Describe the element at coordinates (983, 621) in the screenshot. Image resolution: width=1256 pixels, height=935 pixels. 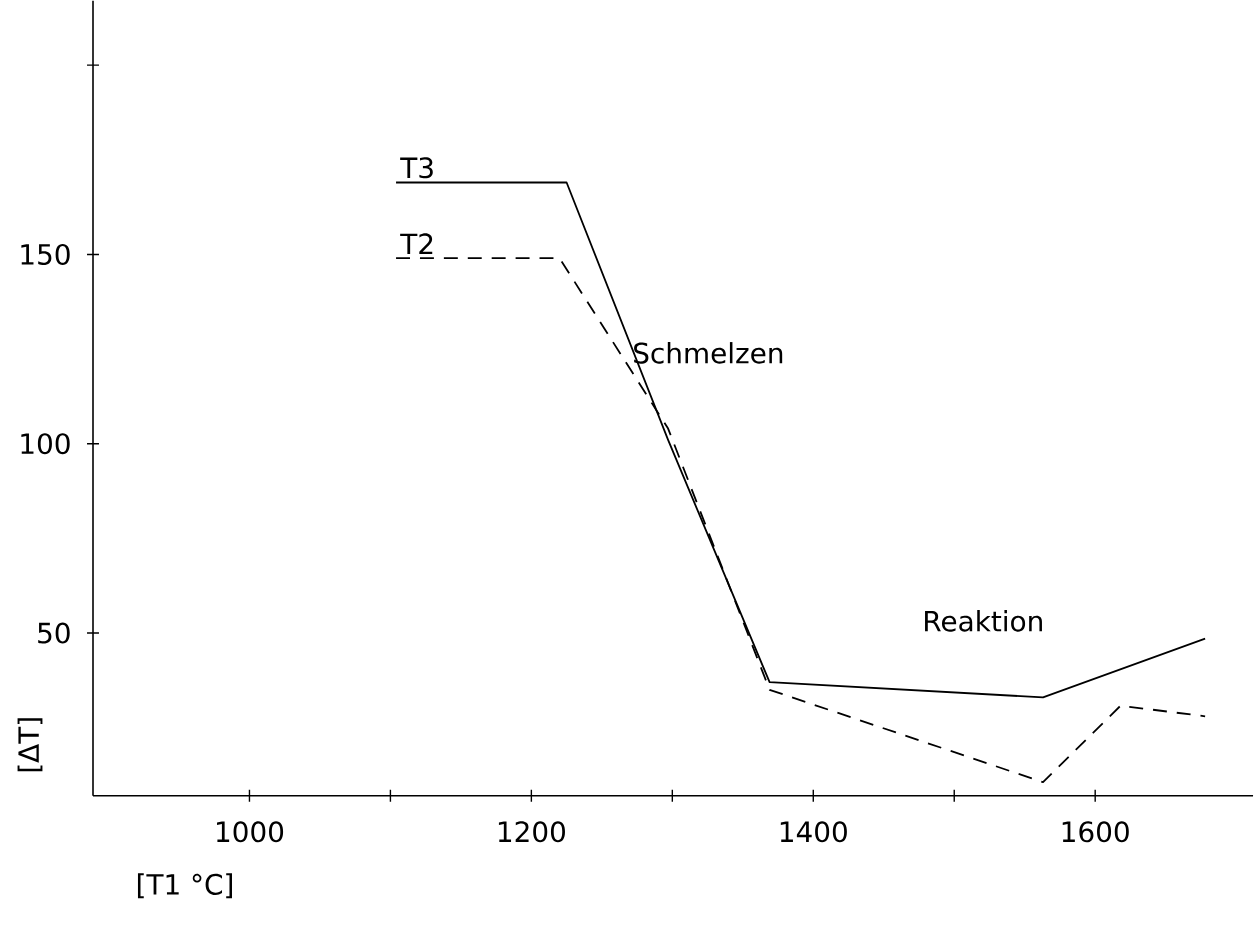
I see `annotation: Reaktion` at that location.